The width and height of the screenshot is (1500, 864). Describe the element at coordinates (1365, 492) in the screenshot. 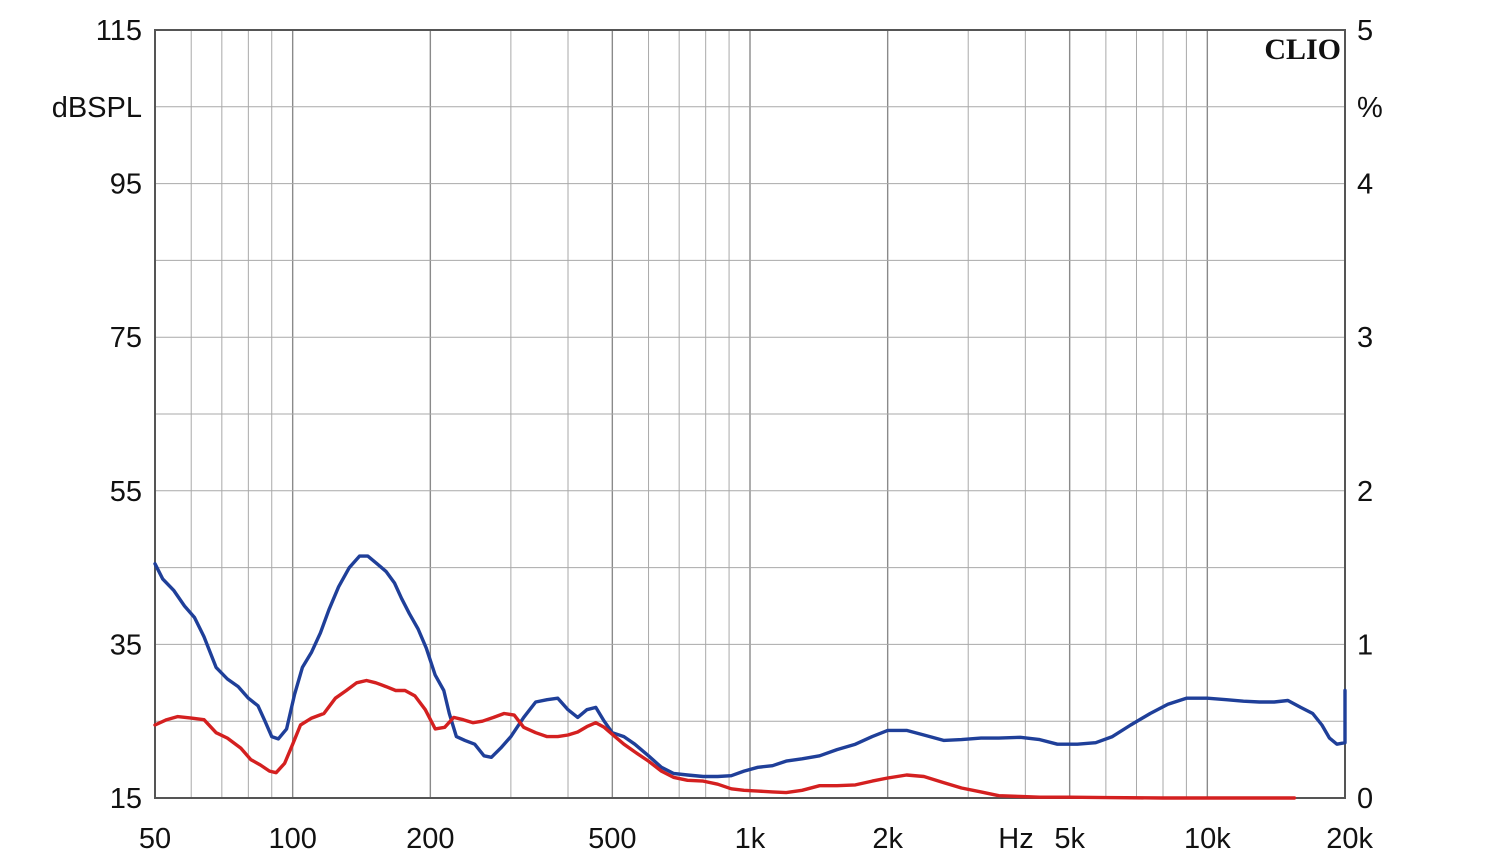

I see `right-y-tick-label: 2` at that location.